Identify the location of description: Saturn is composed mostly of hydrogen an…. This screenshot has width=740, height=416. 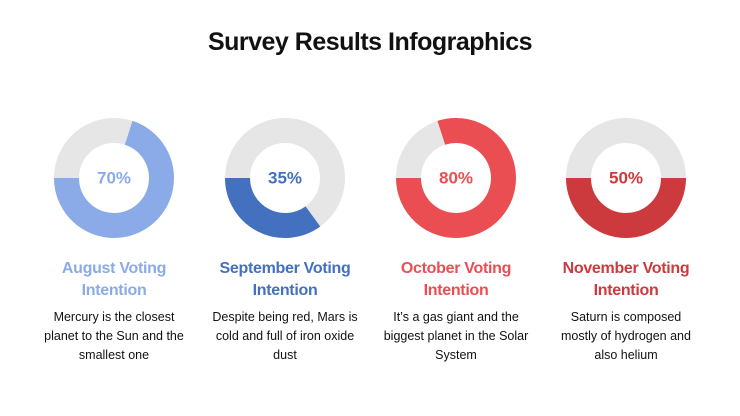
(626, 336).